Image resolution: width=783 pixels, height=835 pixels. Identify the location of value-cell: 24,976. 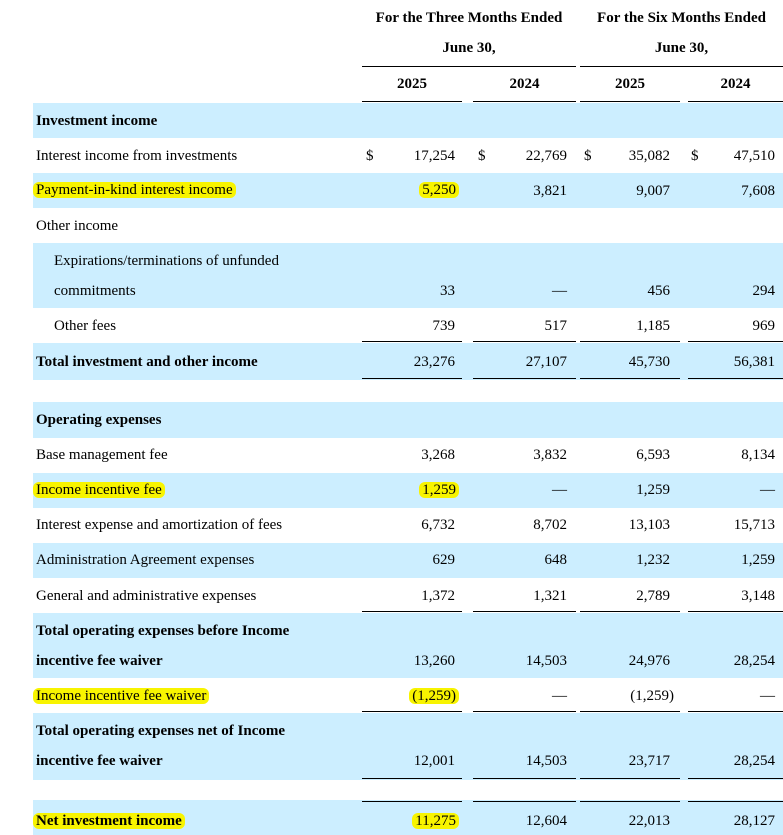
(649, 661).